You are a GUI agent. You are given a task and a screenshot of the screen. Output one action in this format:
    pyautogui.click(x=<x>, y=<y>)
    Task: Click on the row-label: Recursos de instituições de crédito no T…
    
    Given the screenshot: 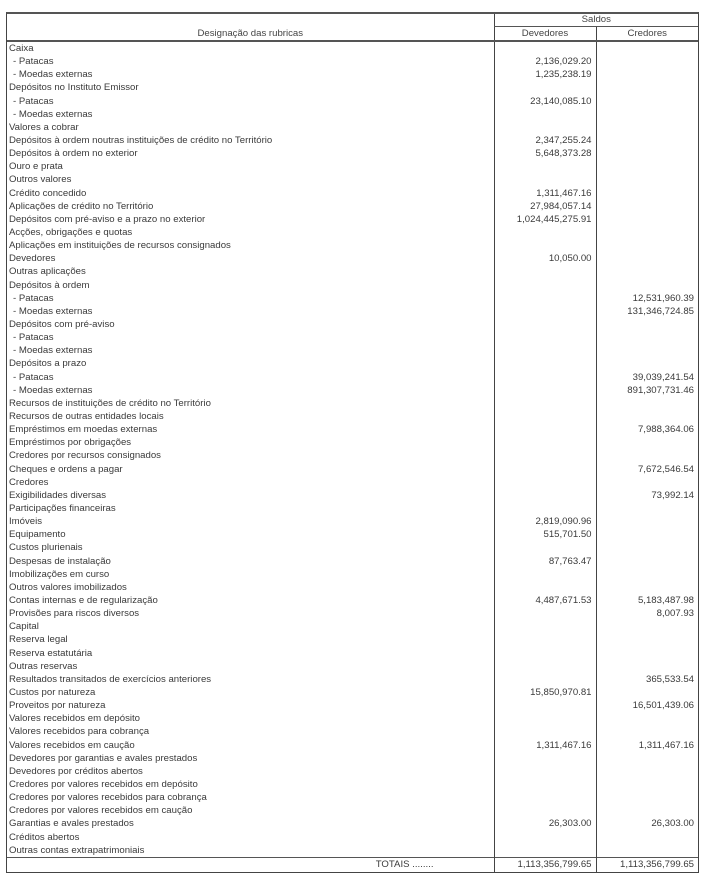 What is the action you would take?
    pyautogui.click(x=110, y=403)
    